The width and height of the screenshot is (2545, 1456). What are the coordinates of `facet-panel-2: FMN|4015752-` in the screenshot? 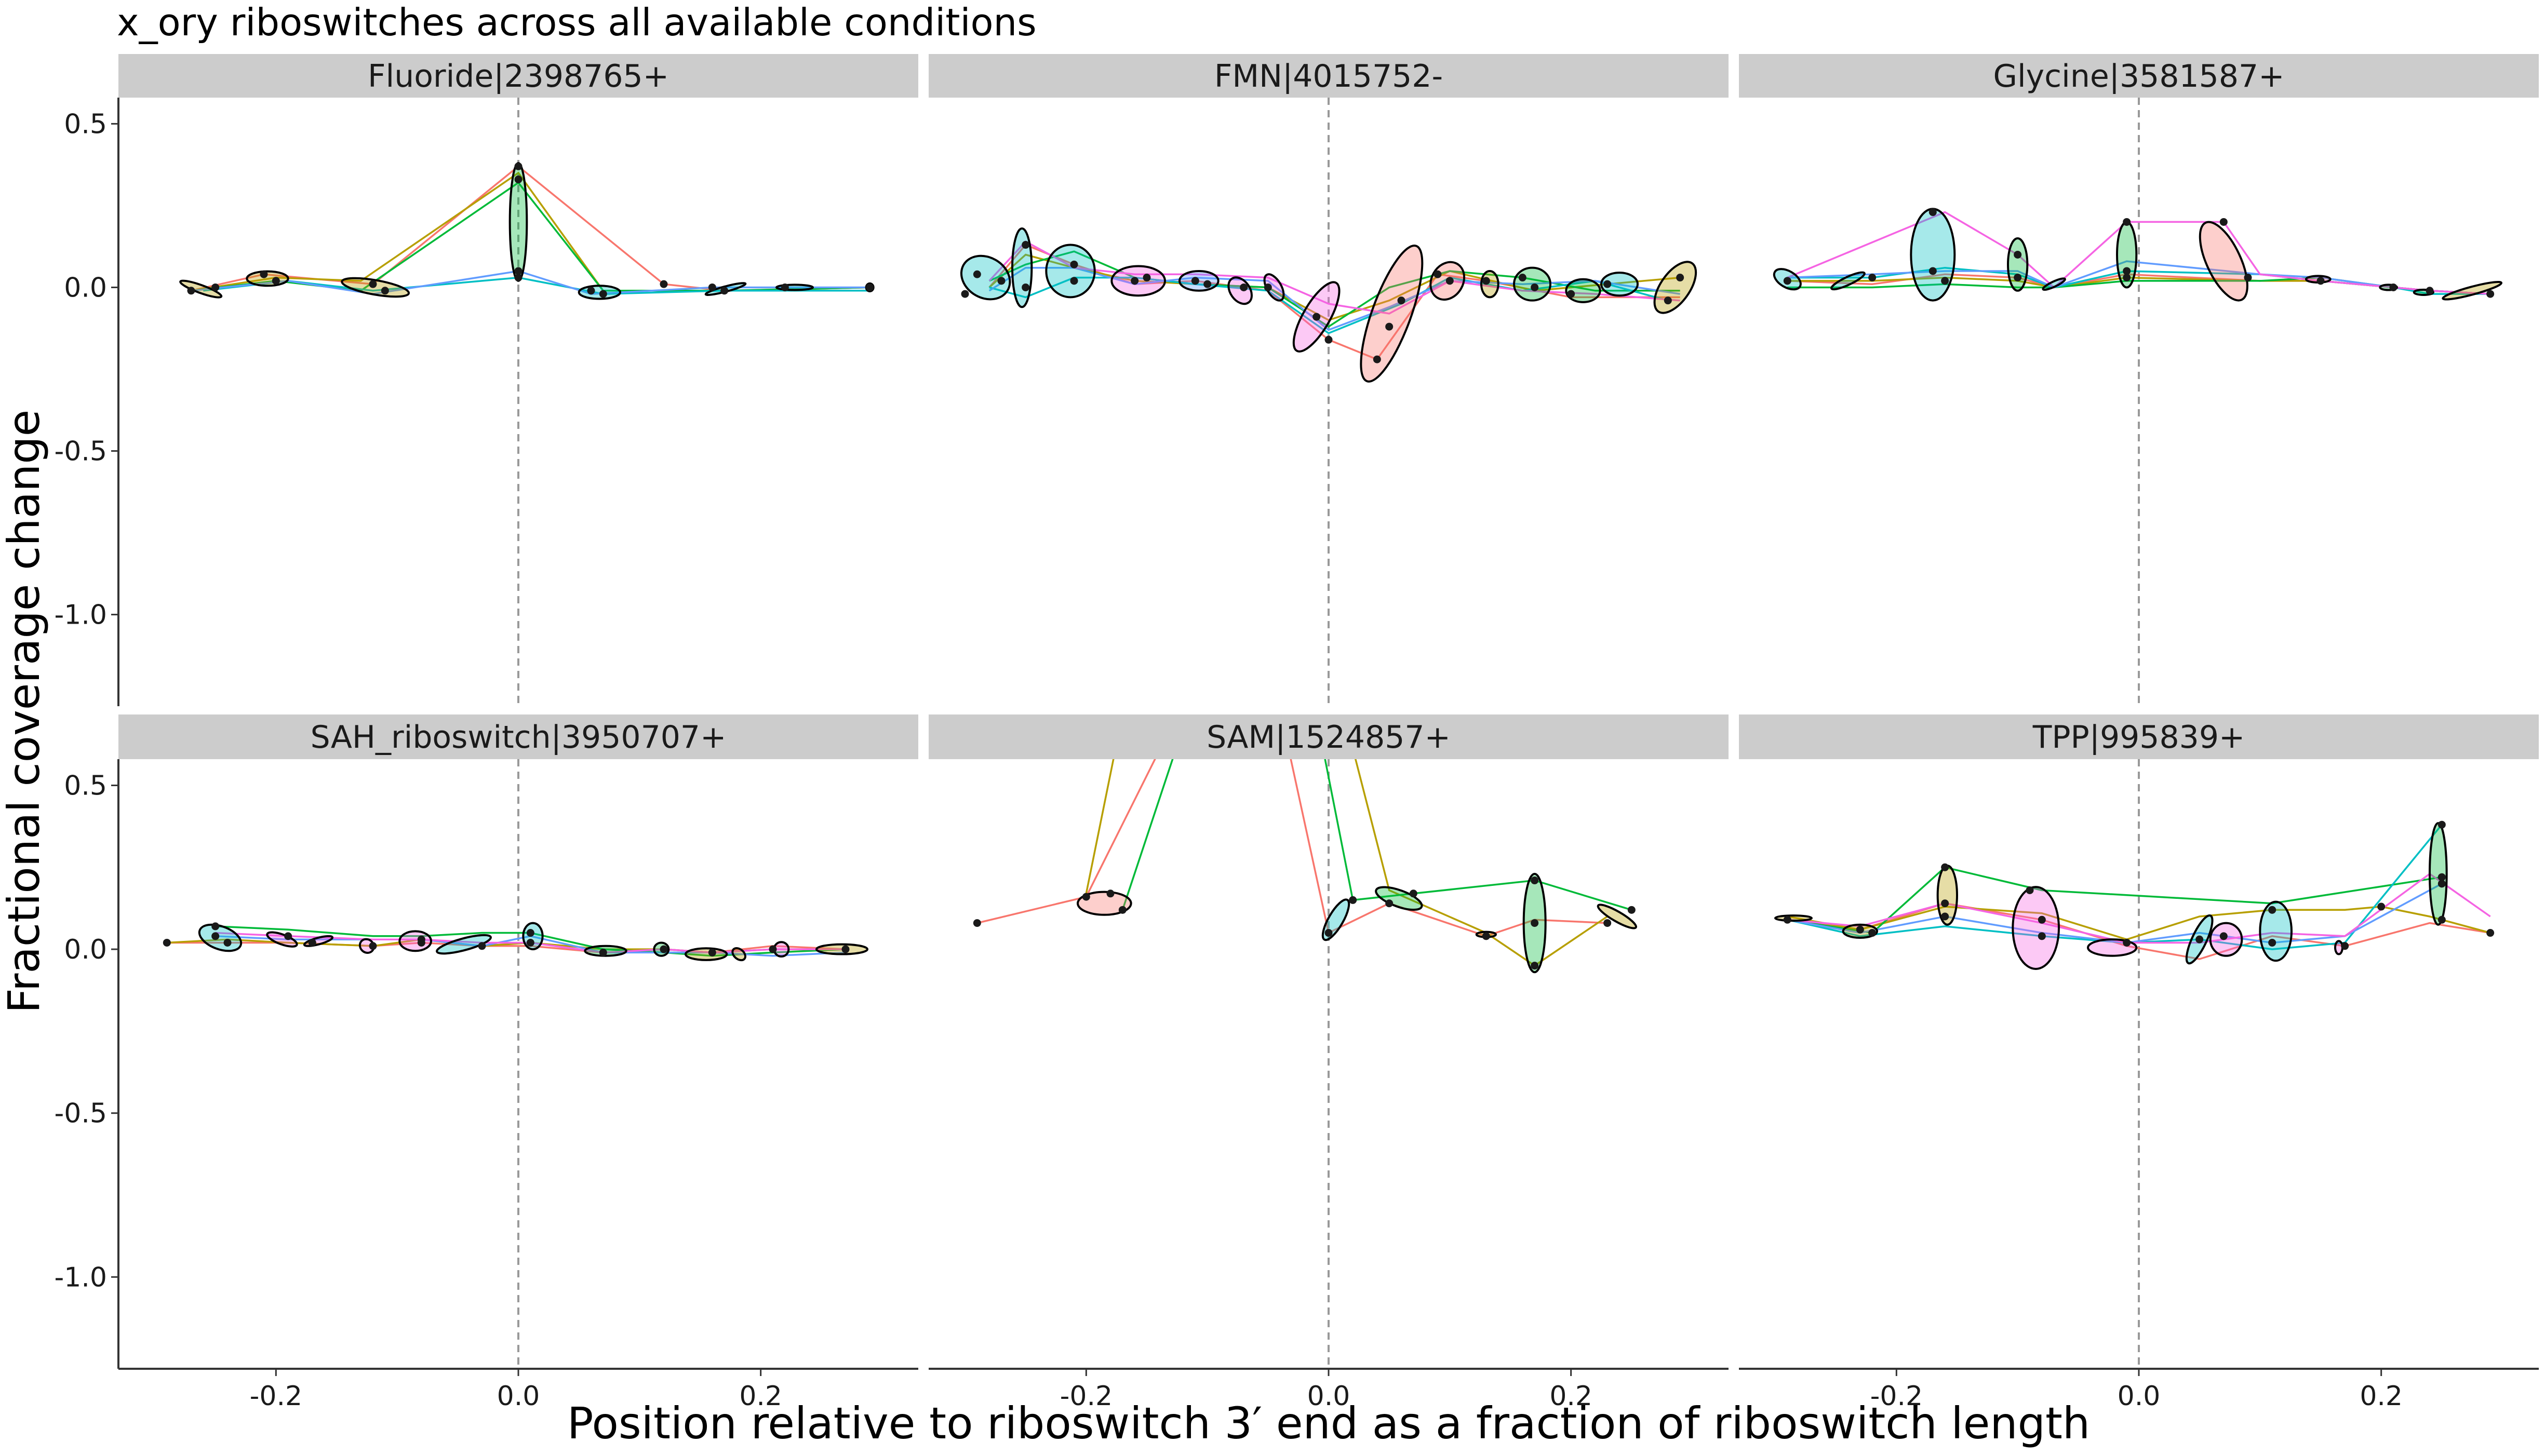 It's located at (1329, 380).